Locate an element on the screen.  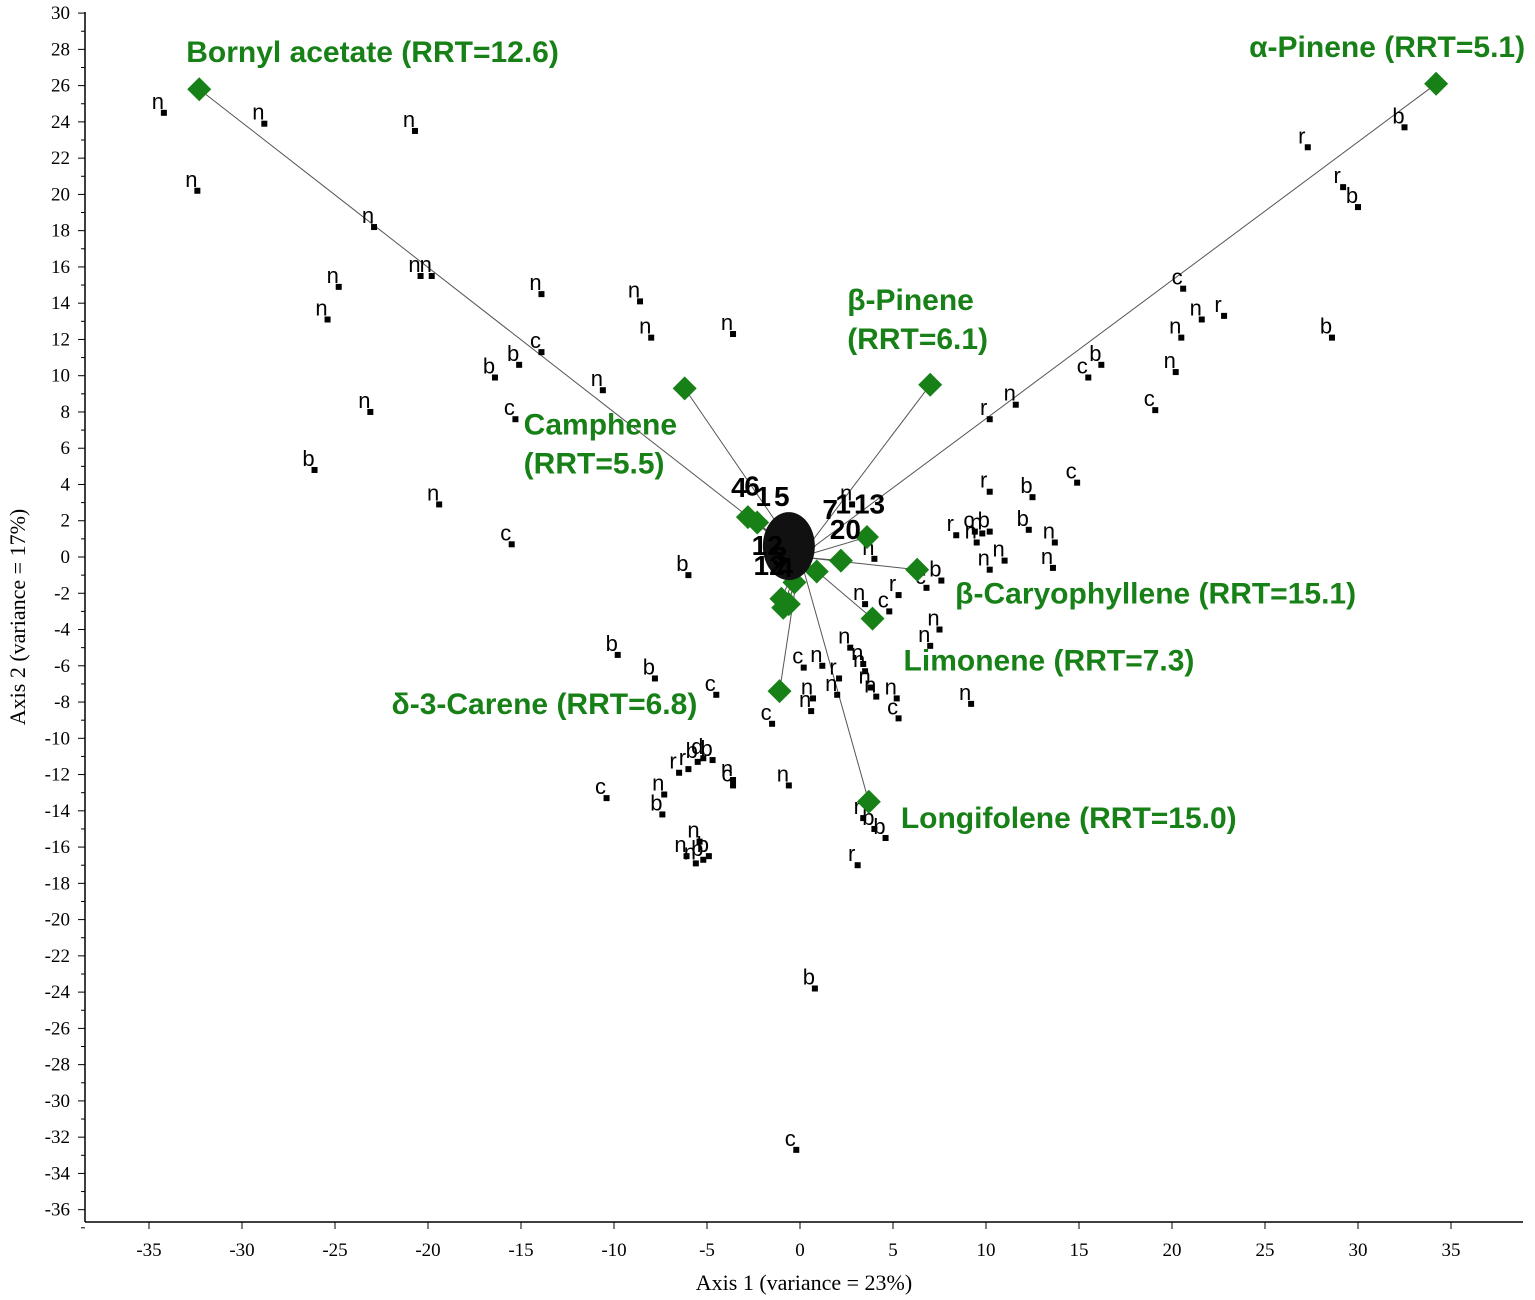
loading-label: α-Pinene (RRT=5.1) is located at coordinates (1387, 47).